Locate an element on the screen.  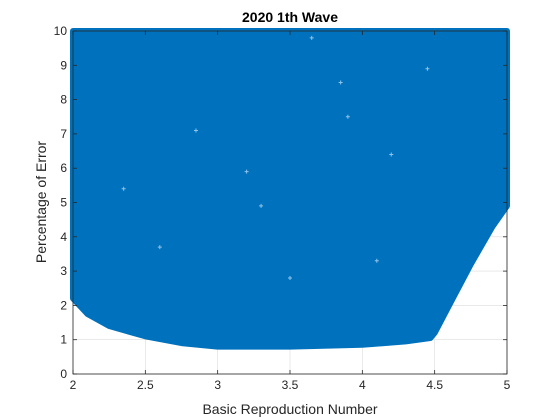
y-tick-label: 4 is located at coordinates (63, 237).